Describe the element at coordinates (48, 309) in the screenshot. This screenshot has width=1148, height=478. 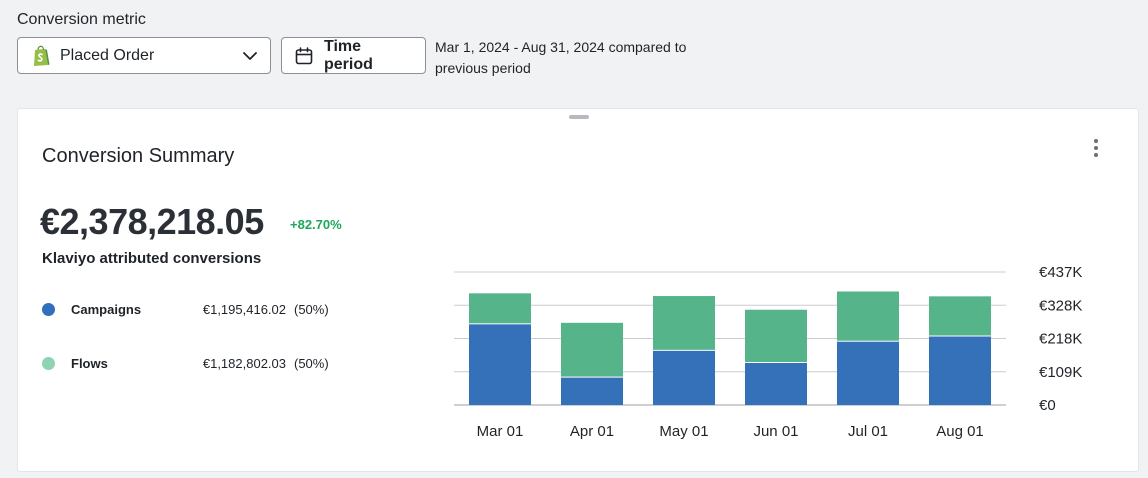
I see `campaigns-legend-dot` at that location.